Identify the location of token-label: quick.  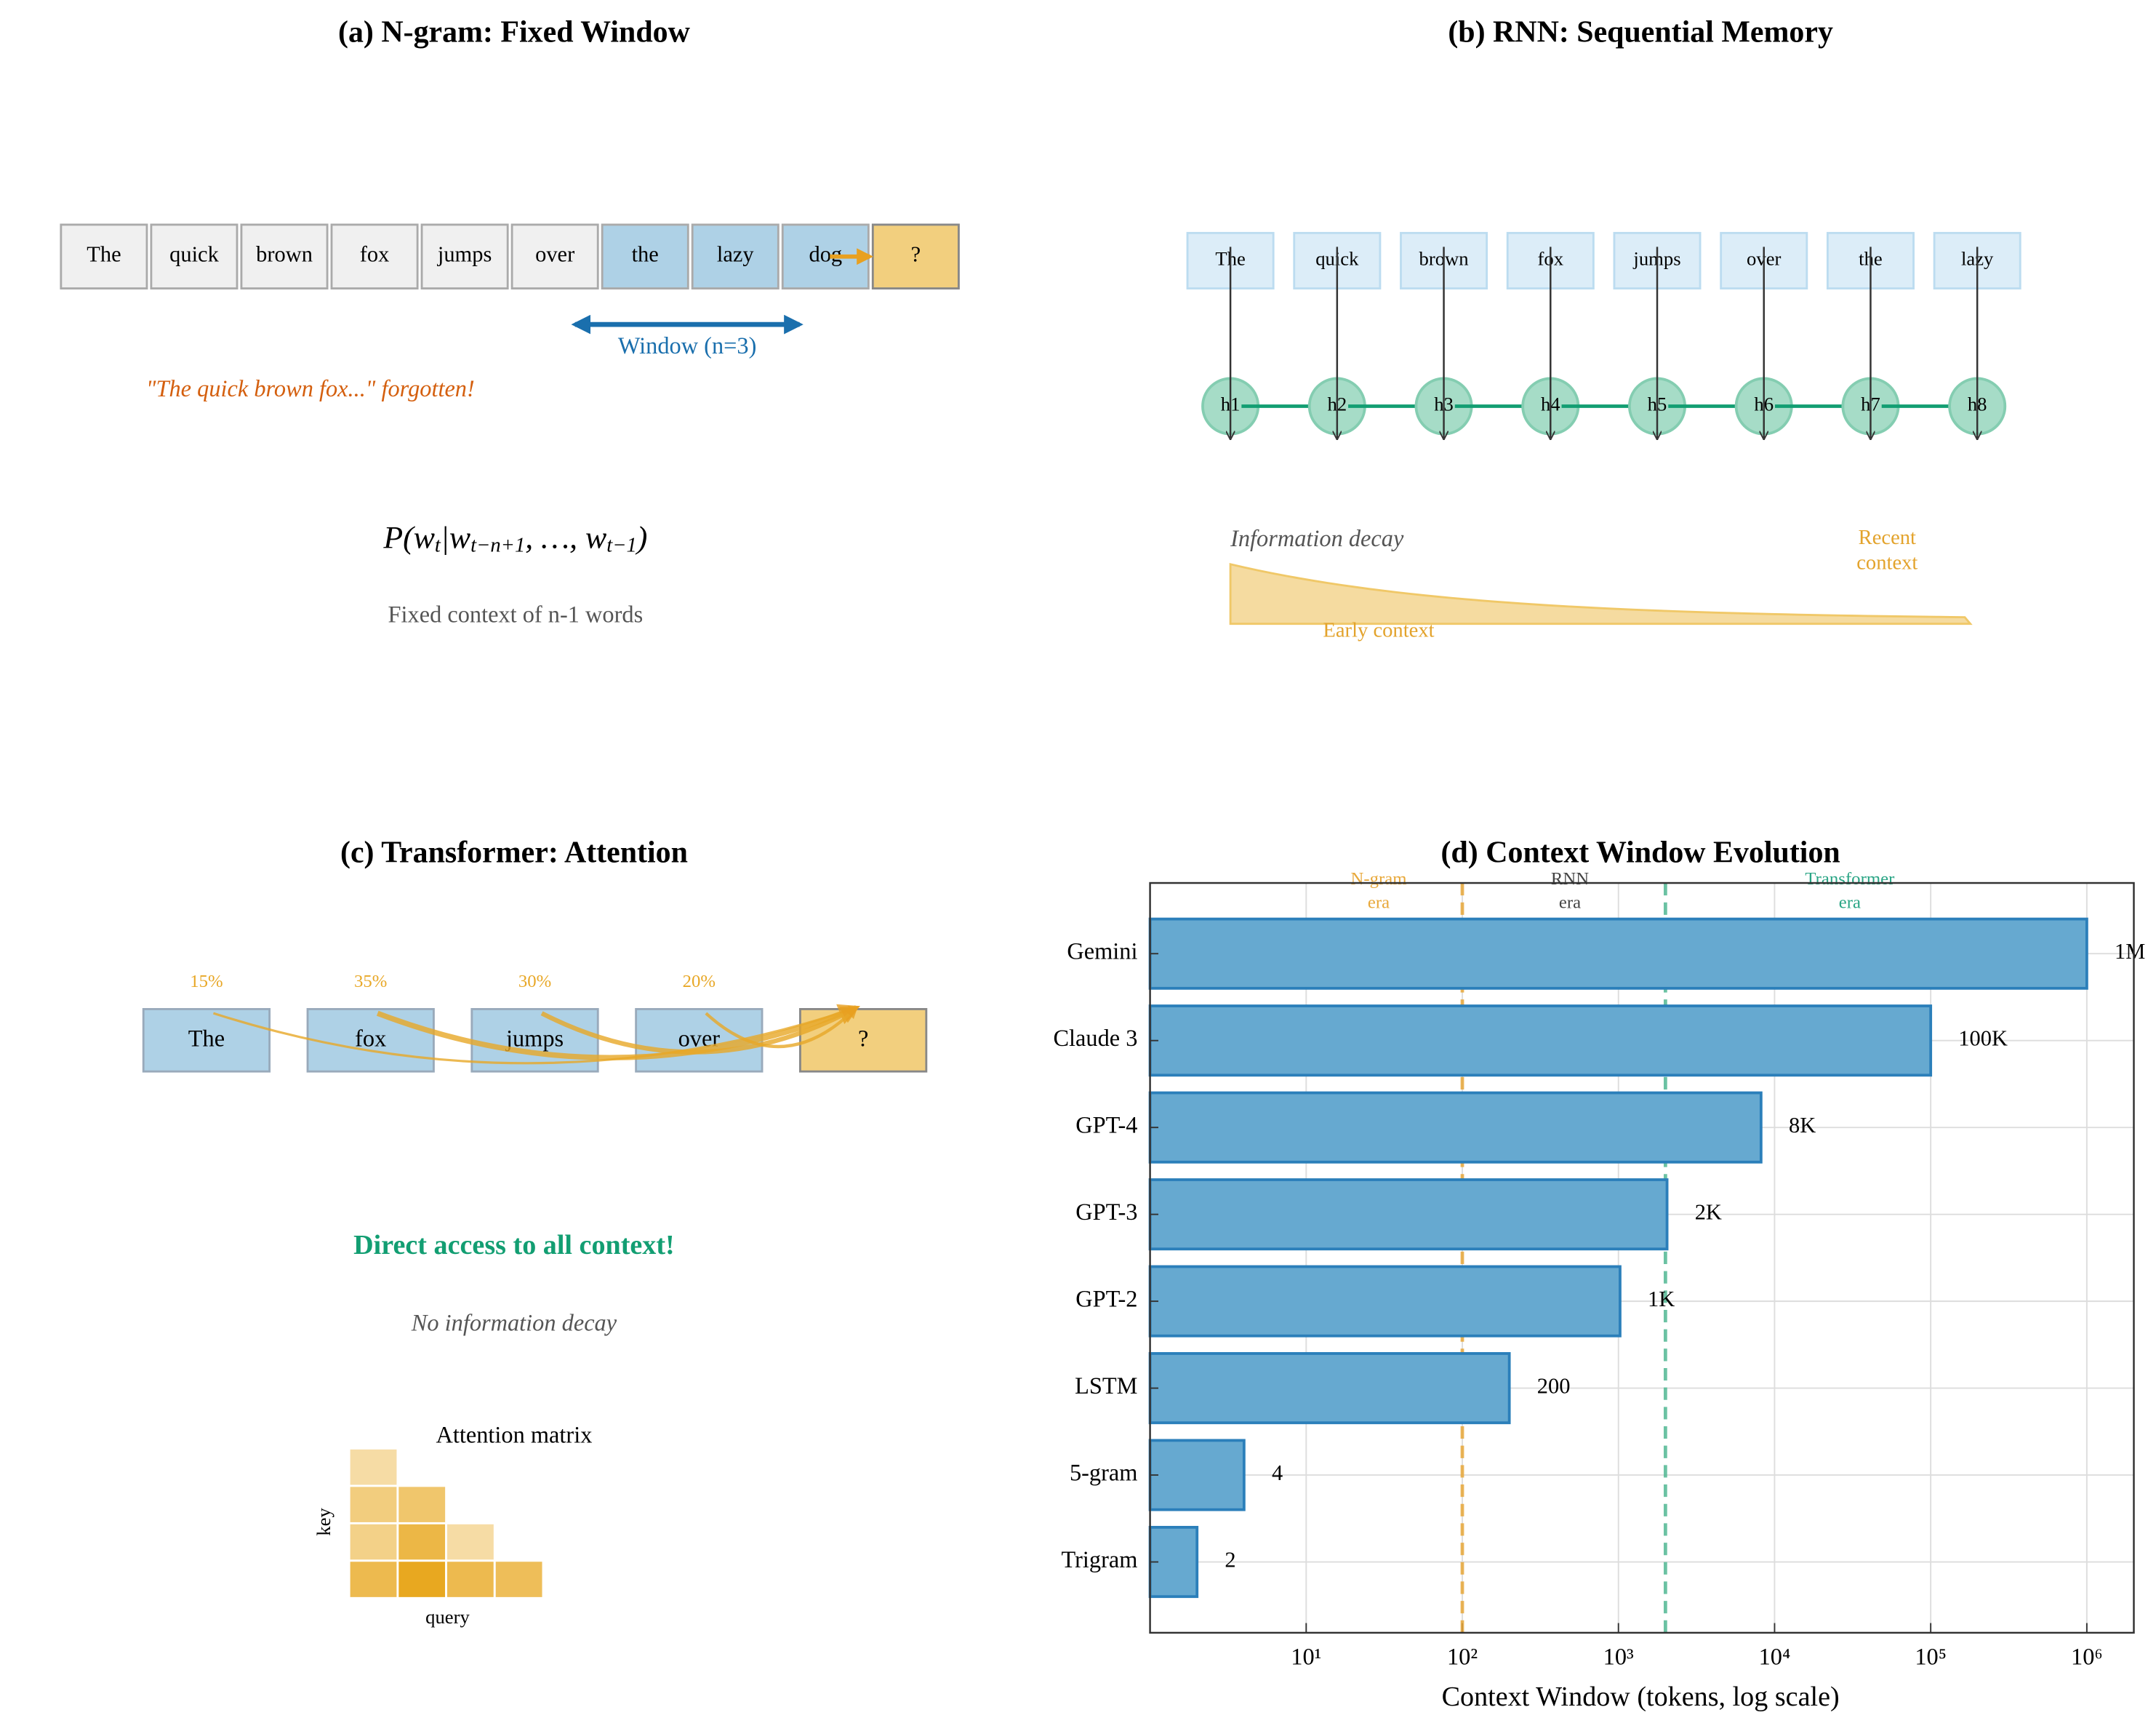
(194, 254).